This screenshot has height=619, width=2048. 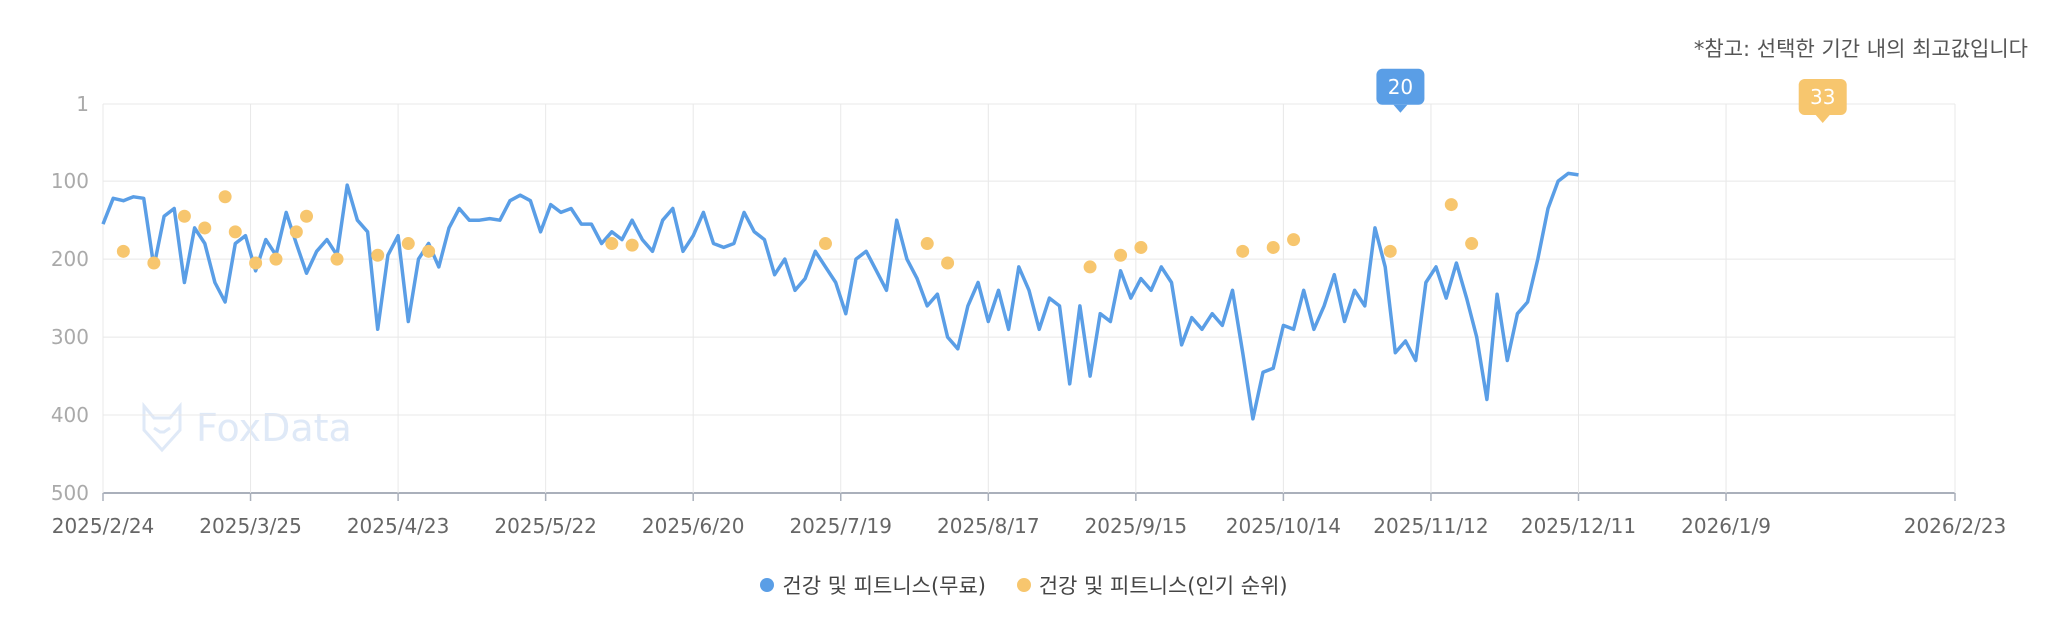 What do you see at coordinates (70, 337) in the screenshot?
I see `y-tick-label: 300` at bounding box center [70, 337].